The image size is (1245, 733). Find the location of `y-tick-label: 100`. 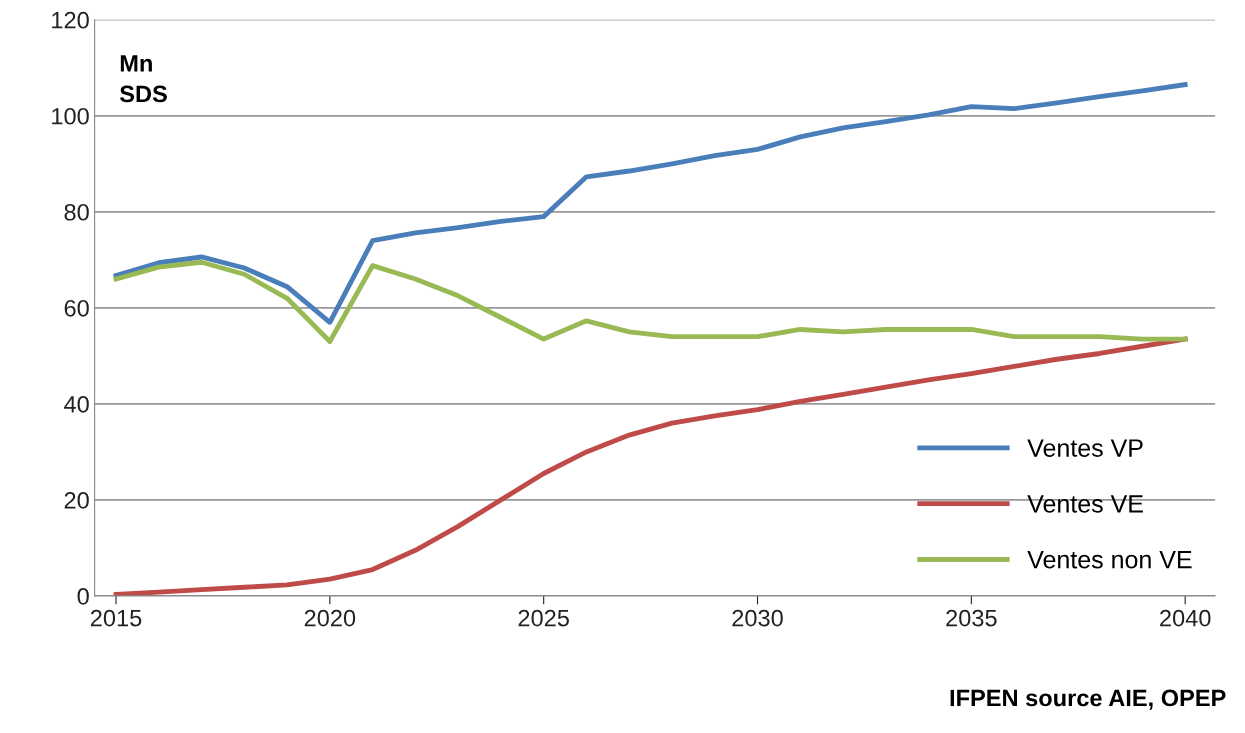

y-tick-label: 100 is located at coordinates (70, 116).